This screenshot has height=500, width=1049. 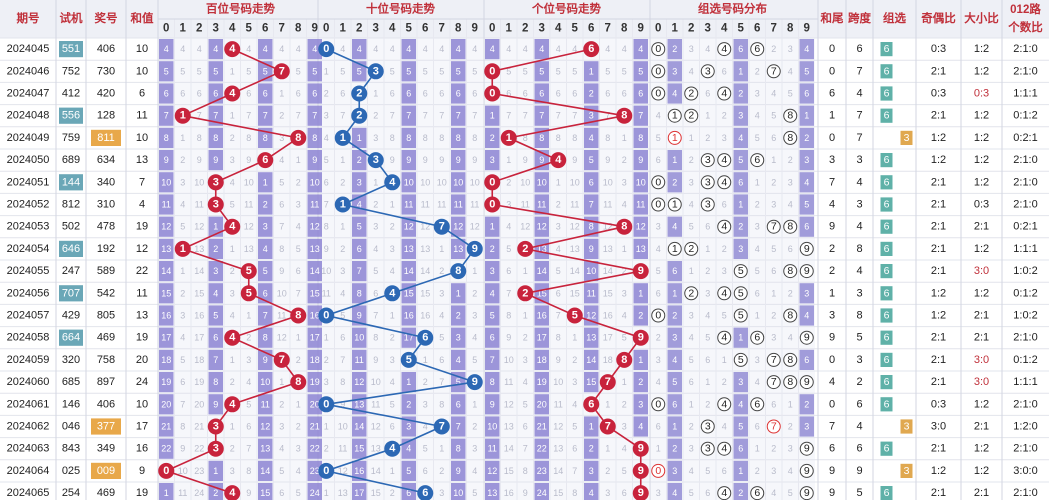 I want to click on miss-count-t: 11, so click(x=326, y=293).